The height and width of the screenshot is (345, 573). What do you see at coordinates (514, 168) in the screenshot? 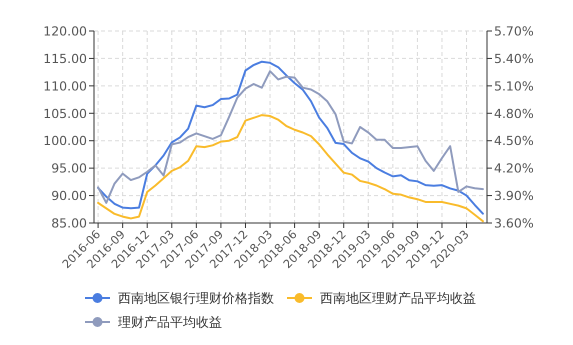
I see `y2-tick-label: 4.20%` at bounding box center [514, 168].